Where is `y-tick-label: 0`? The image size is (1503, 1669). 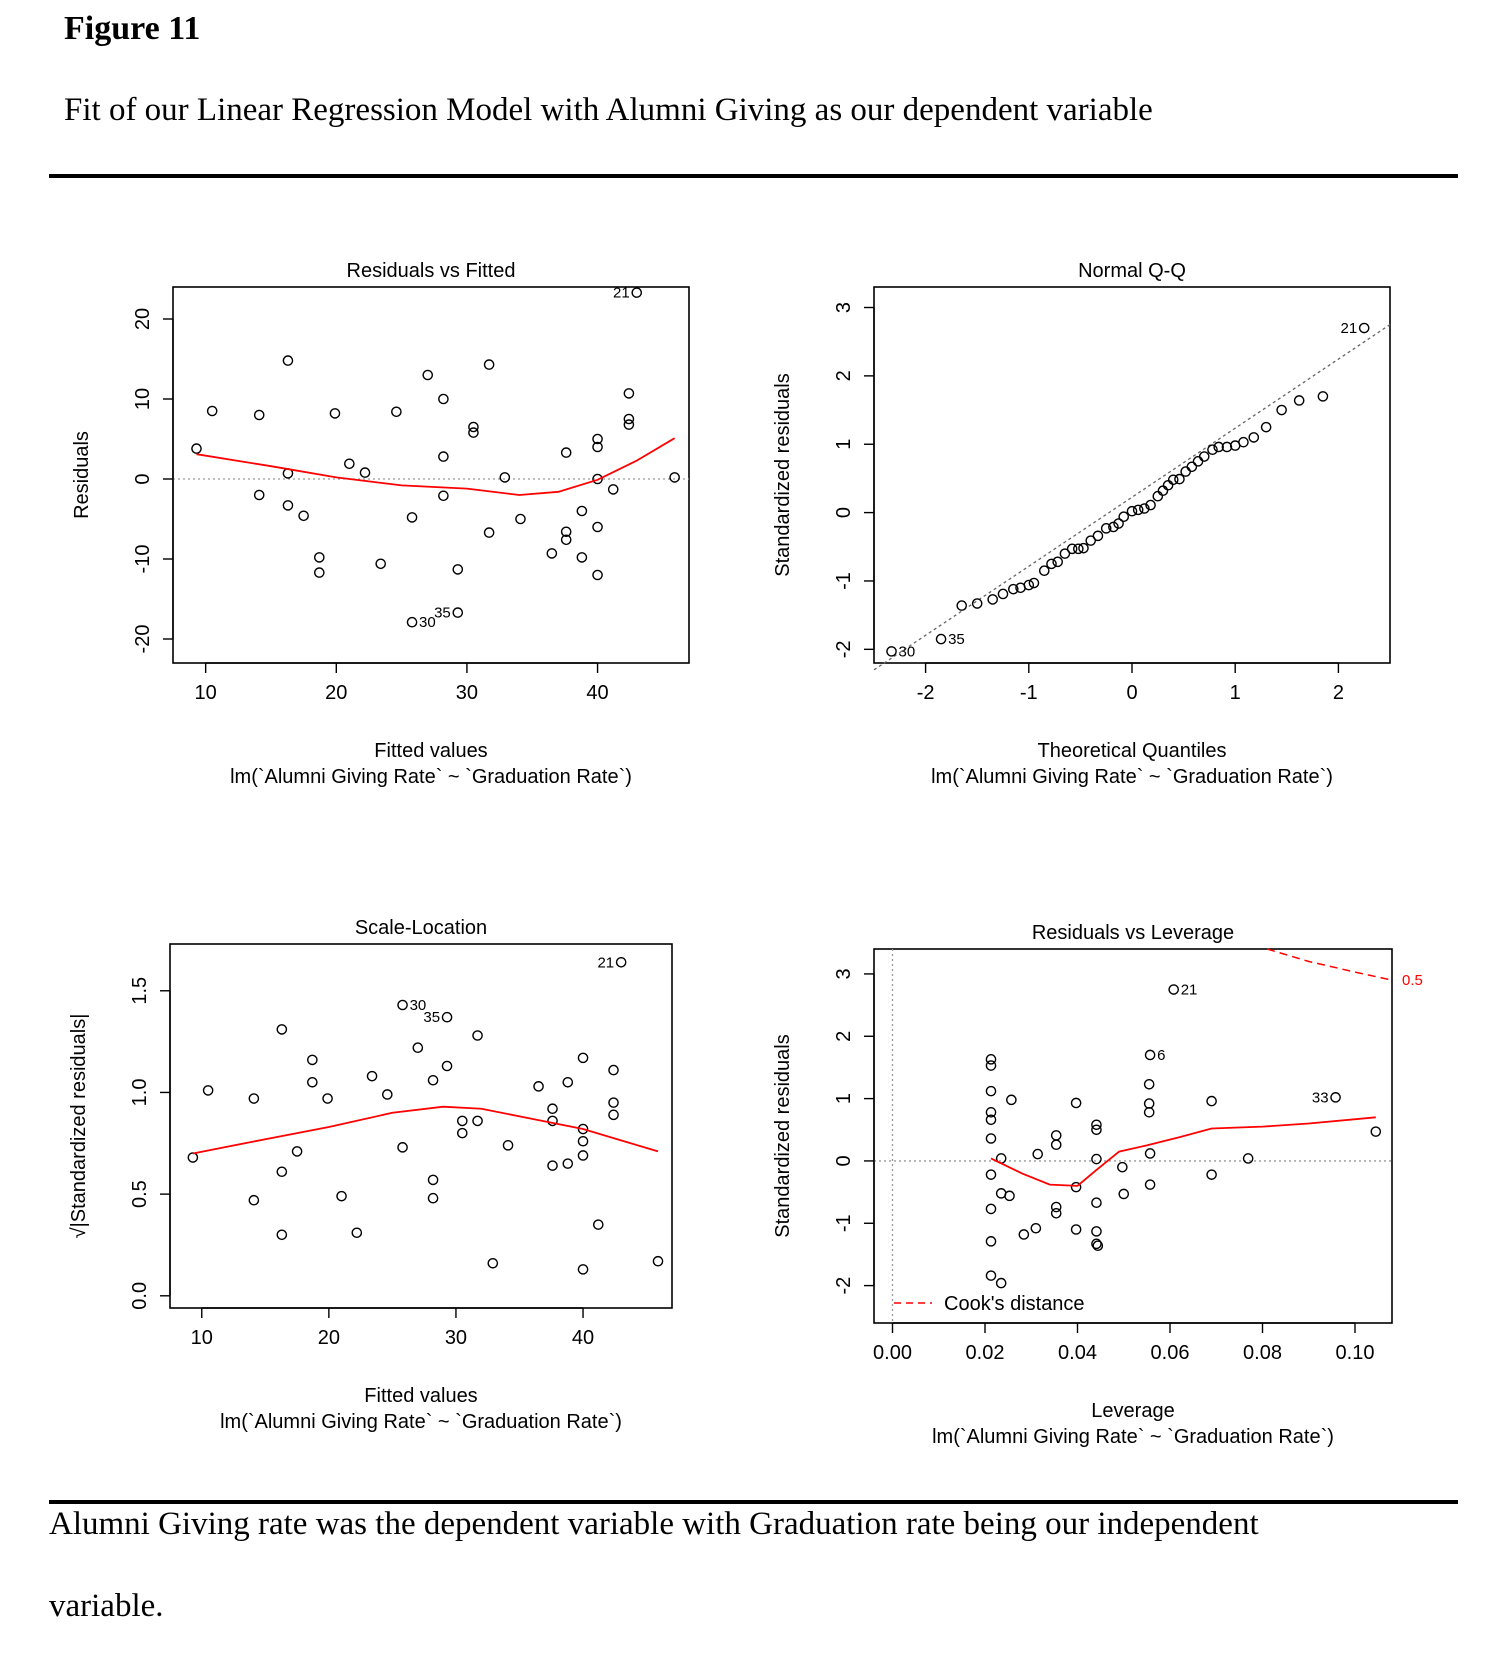
y-tick-label: 0 is located at coordinates (143, 478).